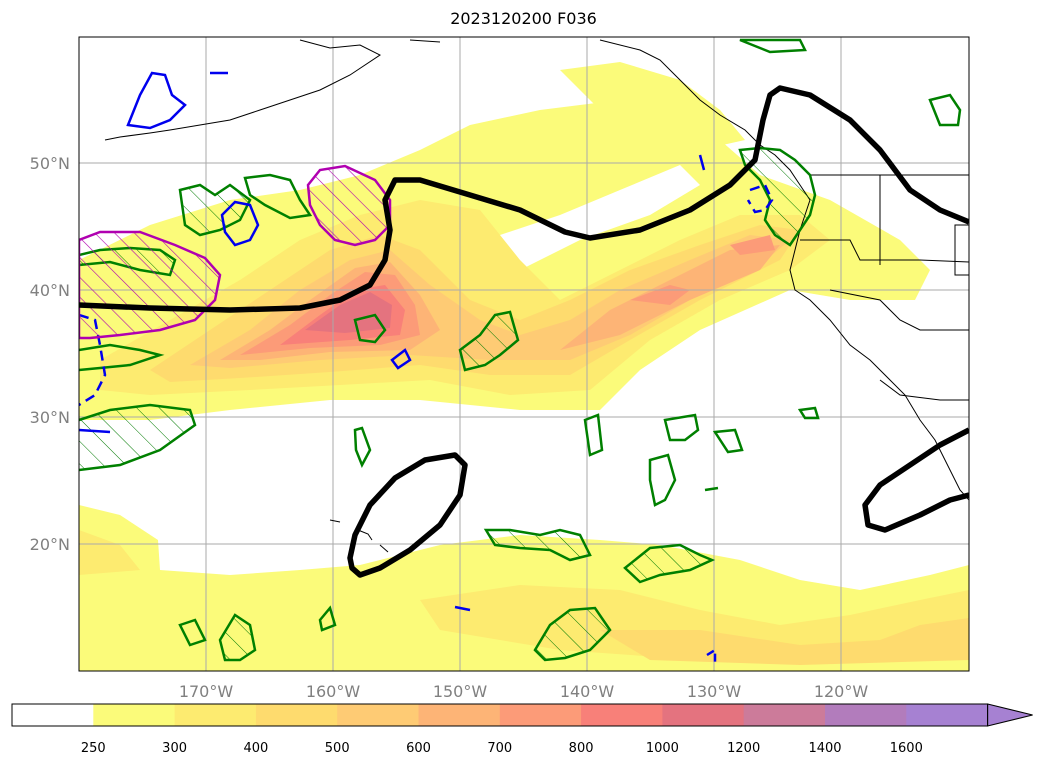 The image size is (1047, 765). I want to click on latitude-labels: 50°N 40°N 30°N 20°N, so click(50, 354).